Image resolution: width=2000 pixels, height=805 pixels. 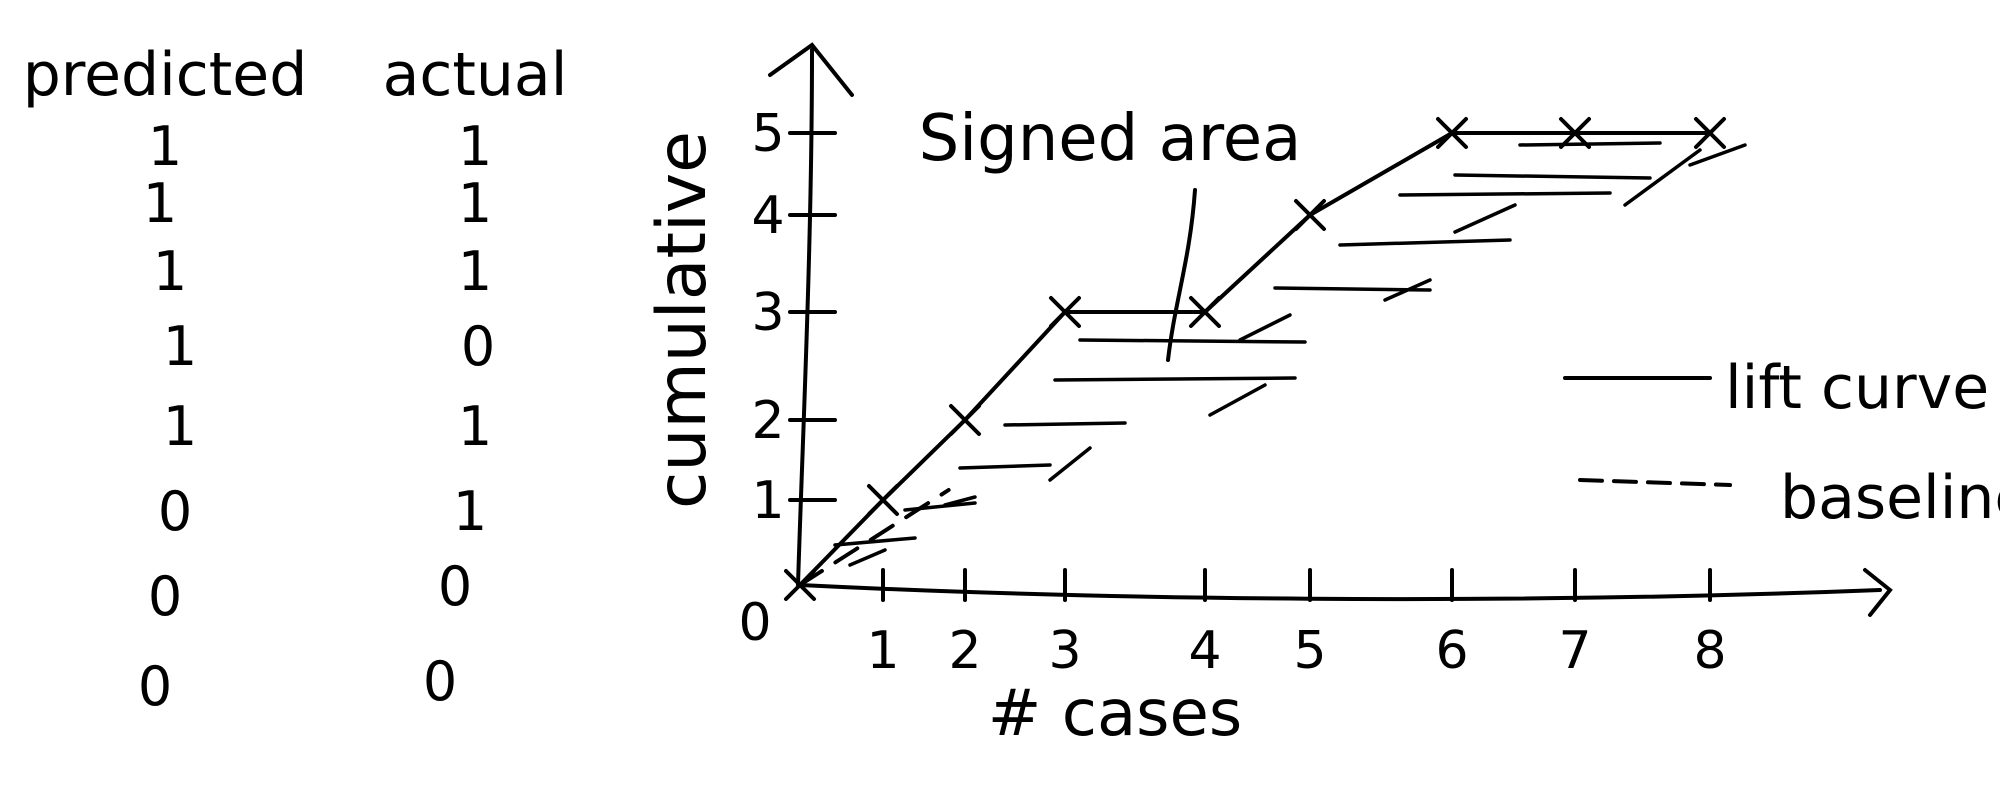 What do you see at coordinates (682, 320) in the screenshot?
I see `y-axis-title: cumulative` at bounding box center [682, 320].